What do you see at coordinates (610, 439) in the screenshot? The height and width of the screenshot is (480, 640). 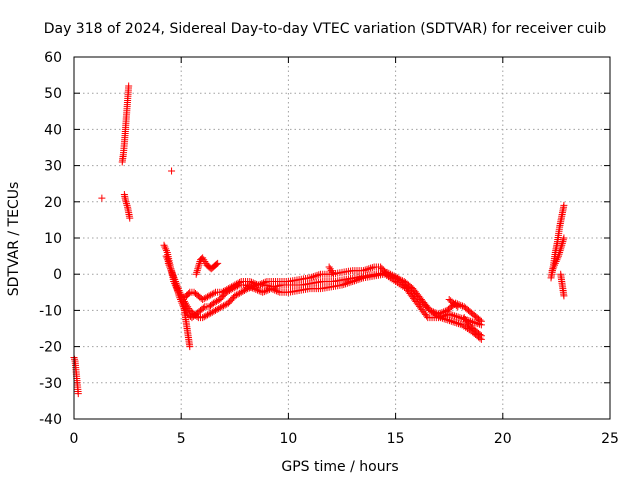 I see `x-tick-label: 25` at bounding box center [610, 439].